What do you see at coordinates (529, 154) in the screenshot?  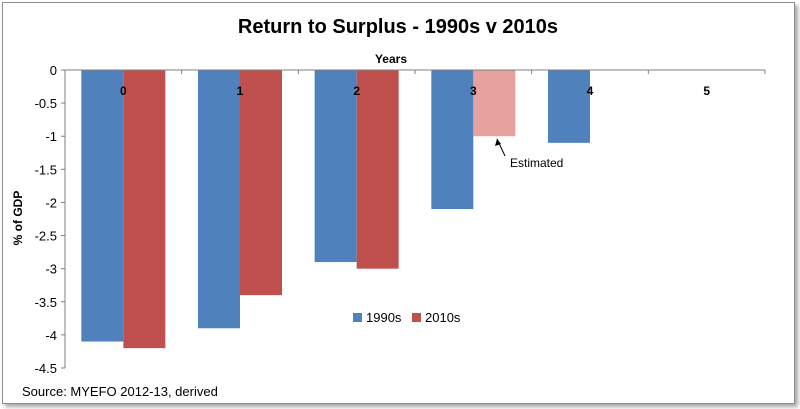 I see `annotation-group: Estimated` at bounding box center [529, 154].